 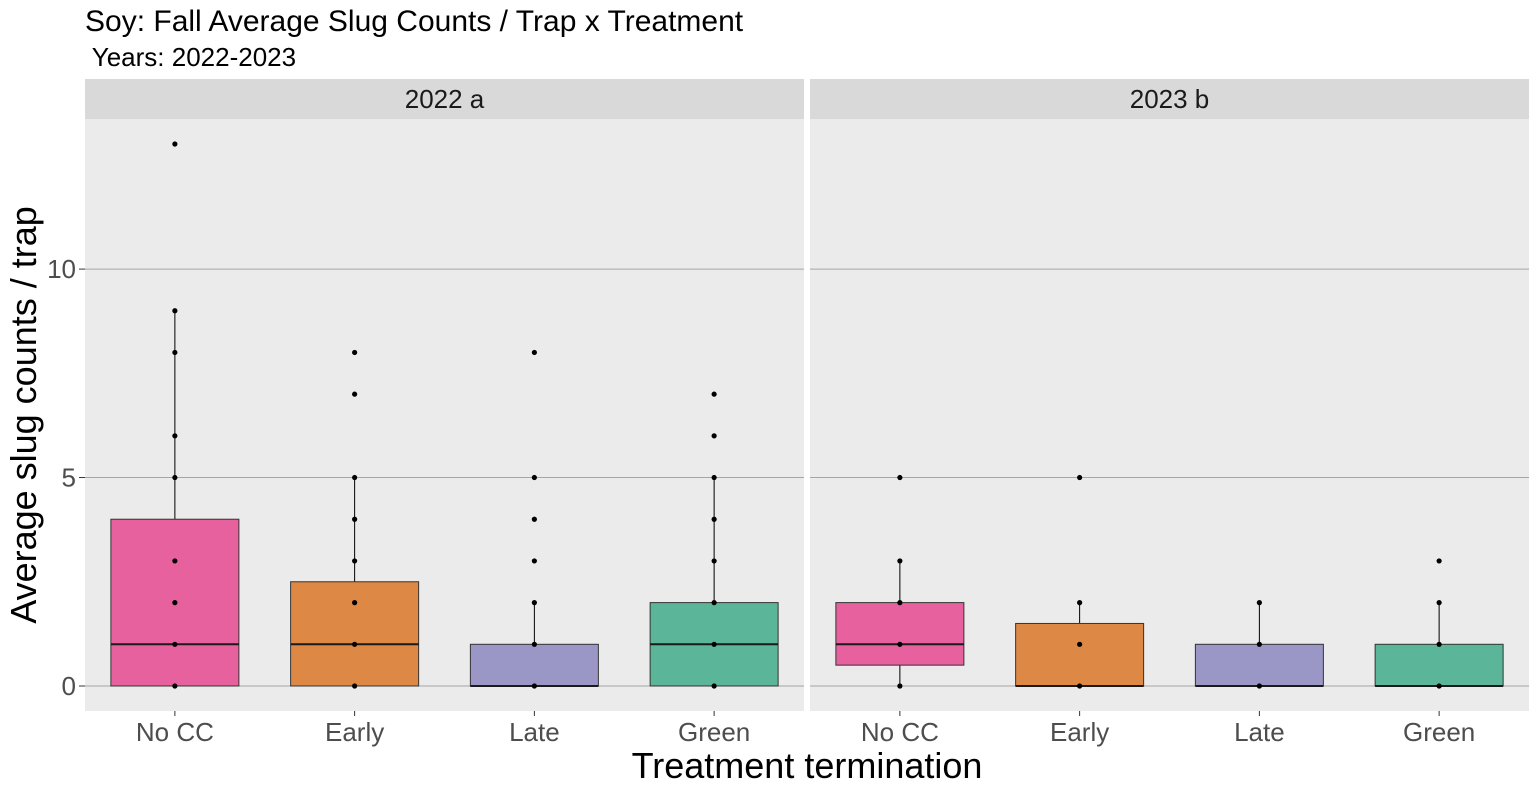 What do you see at coordinates (69, 478) in the screenshot?
I see `y-tick-label: 5` at bounding box center [69, 478].